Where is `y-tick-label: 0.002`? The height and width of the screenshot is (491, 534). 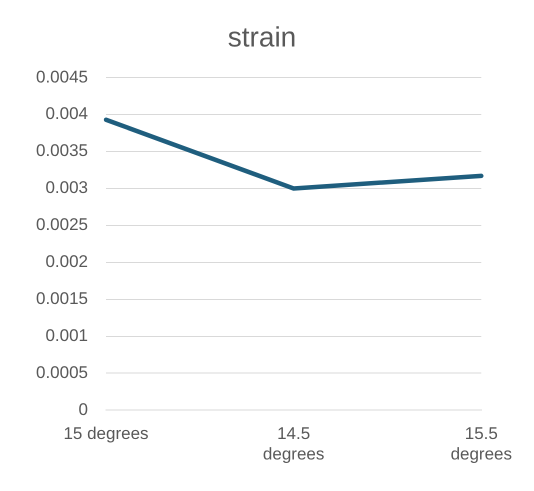
y-tick-label: 0.002 is located at coordinates (66, 262).